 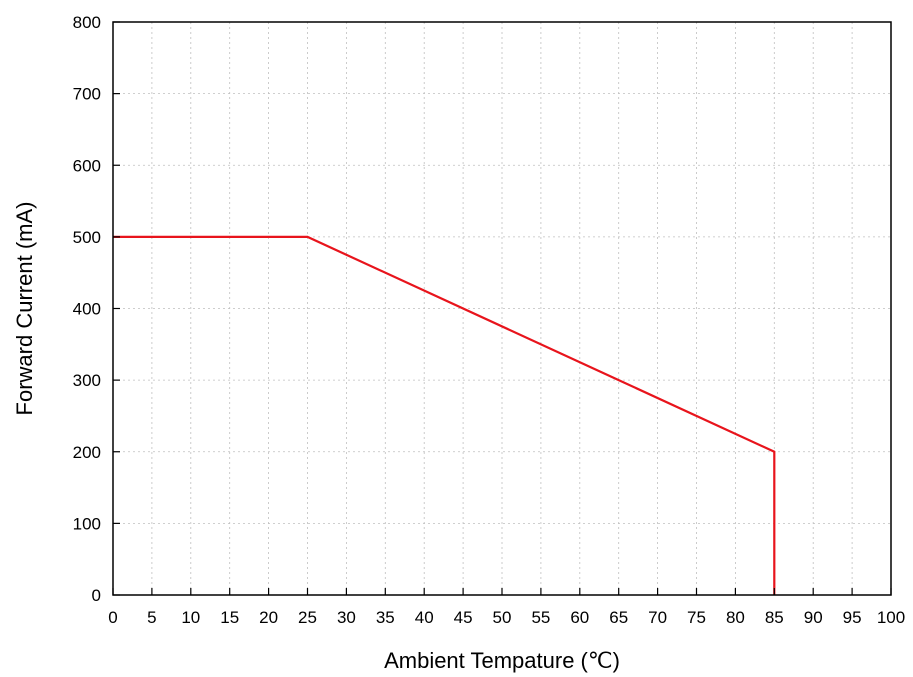 What do you see at coordinates (540, 617) in the screenshot?
I see `x-tick-label: 55` at bounding box center [540, 617].